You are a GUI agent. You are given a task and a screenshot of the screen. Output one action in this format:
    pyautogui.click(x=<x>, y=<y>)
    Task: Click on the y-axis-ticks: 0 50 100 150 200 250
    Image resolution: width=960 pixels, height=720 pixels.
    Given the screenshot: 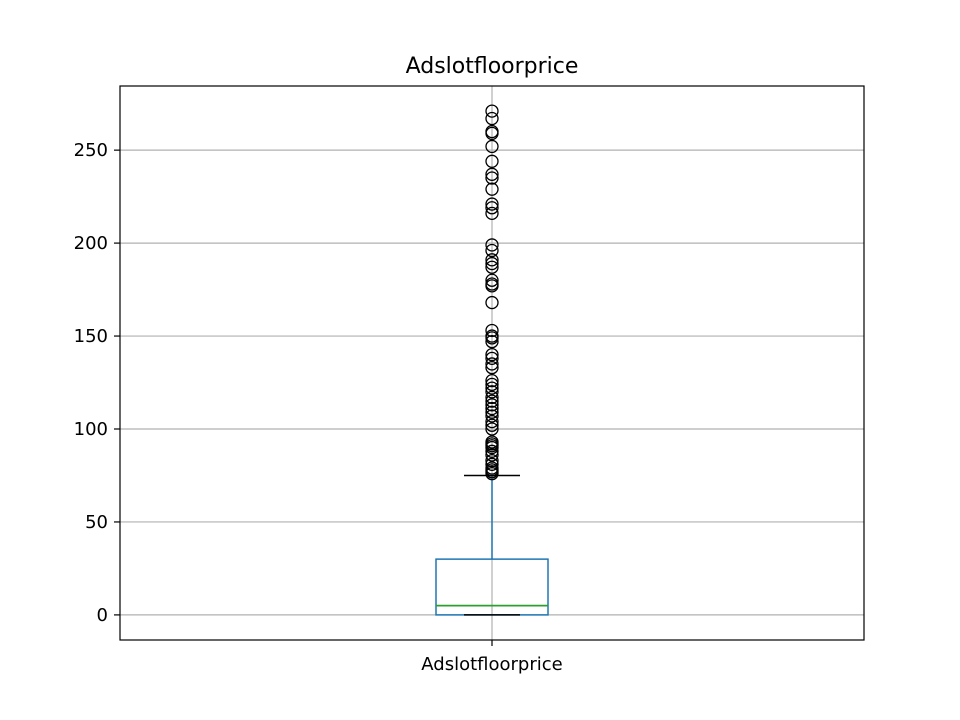 What is the action you would take?
    pyautogui.click(x=97, y=383)
    